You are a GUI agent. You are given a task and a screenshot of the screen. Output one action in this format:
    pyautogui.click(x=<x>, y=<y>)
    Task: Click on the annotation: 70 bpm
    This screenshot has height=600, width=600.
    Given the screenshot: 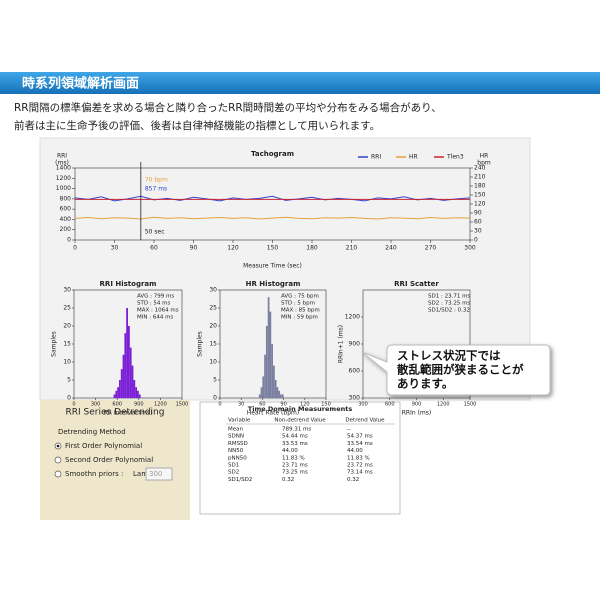 What is the action you would take?
    pyautogui.click(x=156, y=180)
    